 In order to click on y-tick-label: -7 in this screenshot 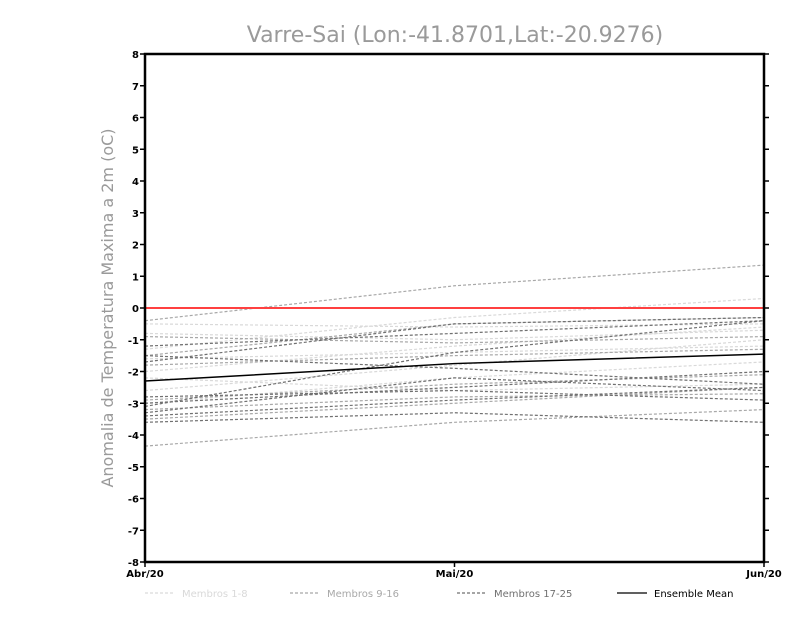, I will do `click(133, 531)`.